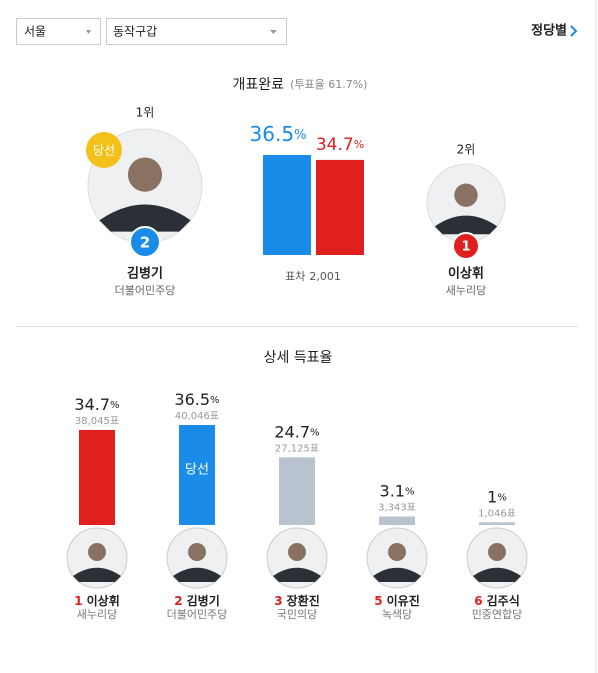 This screenshot has width=598, height=673. I want to click on party-link: 정당별, so click(549, 31).